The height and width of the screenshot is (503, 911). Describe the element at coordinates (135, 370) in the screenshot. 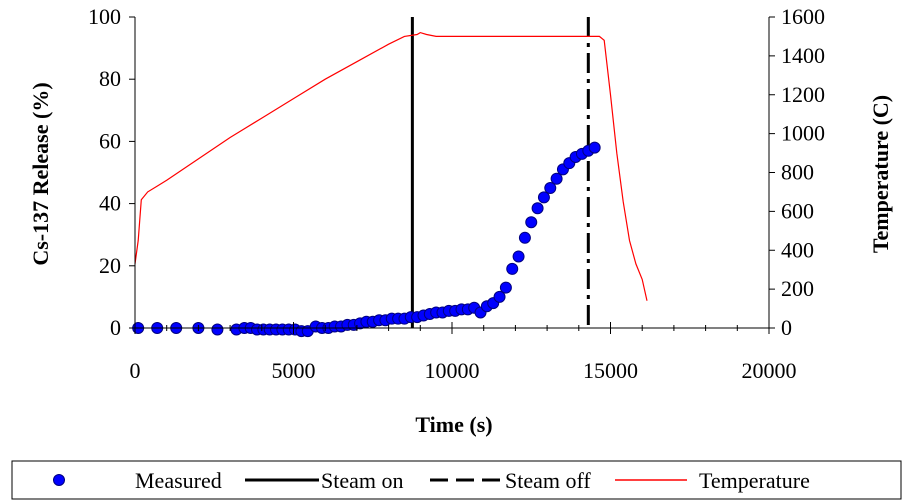

I see `x-tick-label: 0` at that location.